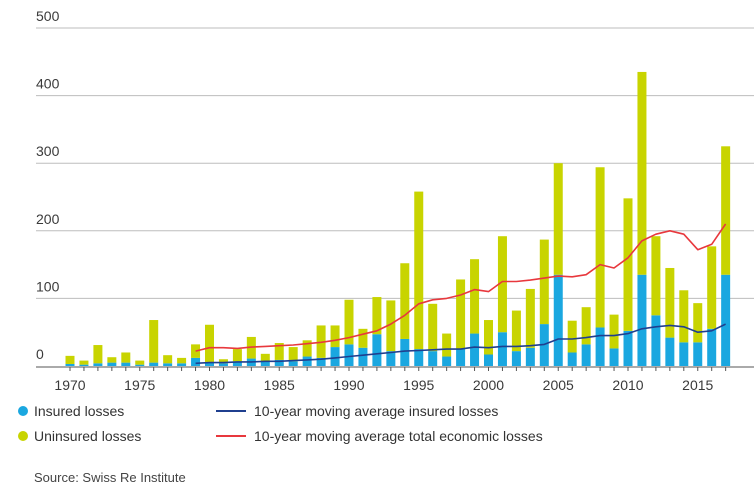  I want to click on bar-insured-1999, so click(475, 349).